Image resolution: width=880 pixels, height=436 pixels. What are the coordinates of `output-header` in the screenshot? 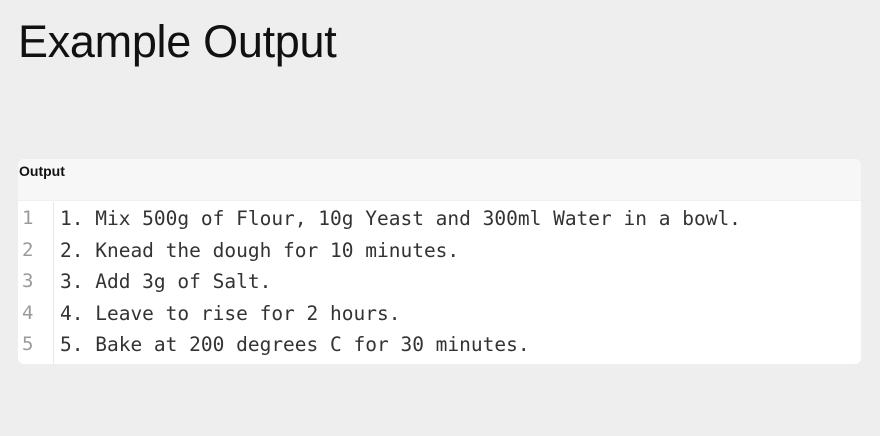 It's located at (439, 180).